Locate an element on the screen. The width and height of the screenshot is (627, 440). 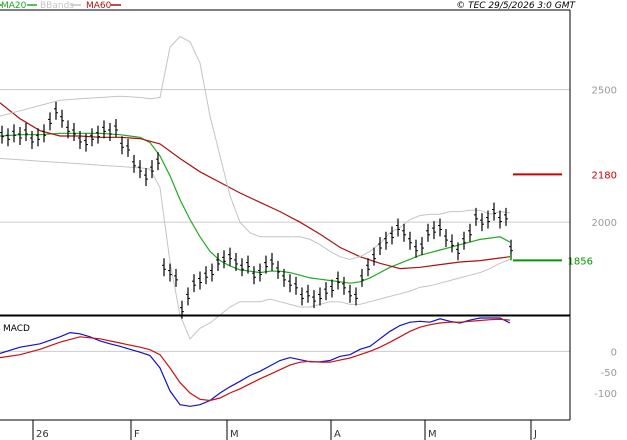
macd-y-tick-label: 0 is located at coordinates (614, 352).